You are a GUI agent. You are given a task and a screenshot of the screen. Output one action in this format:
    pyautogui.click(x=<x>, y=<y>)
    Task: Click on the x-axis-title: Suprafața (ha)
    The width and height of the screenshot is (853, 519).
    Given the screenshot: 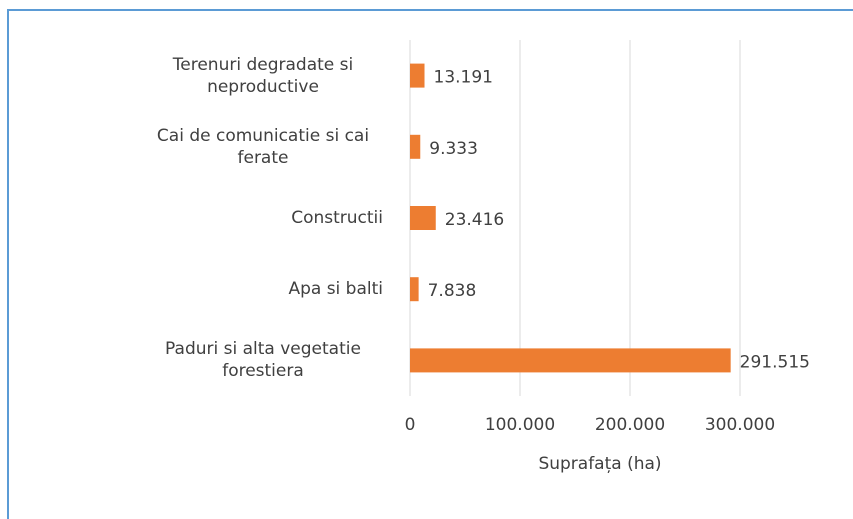 What is the action you would take?
    pyautogui.click(x=599, y=464)
    